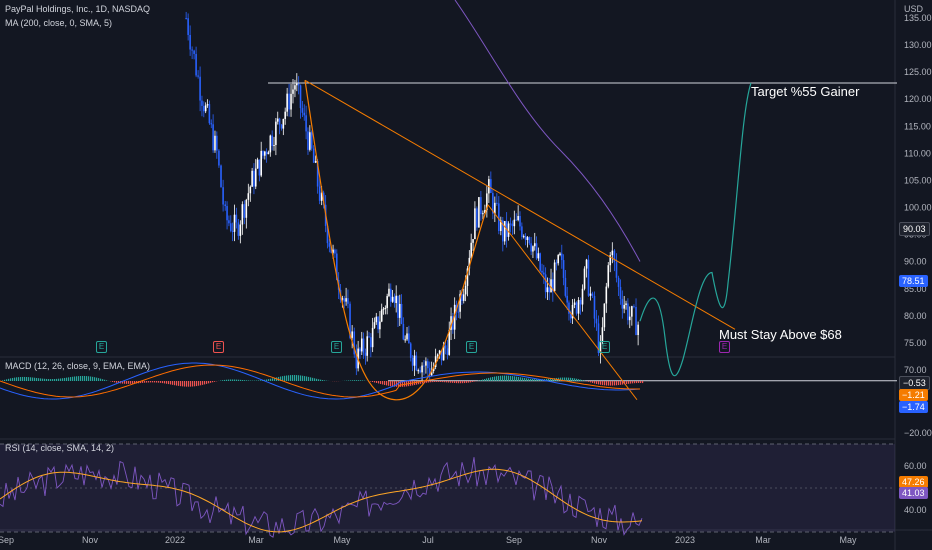 This screenshot has width=932, height=550. I want to click on price-axis-tick: 105.00, so click(918, 180).